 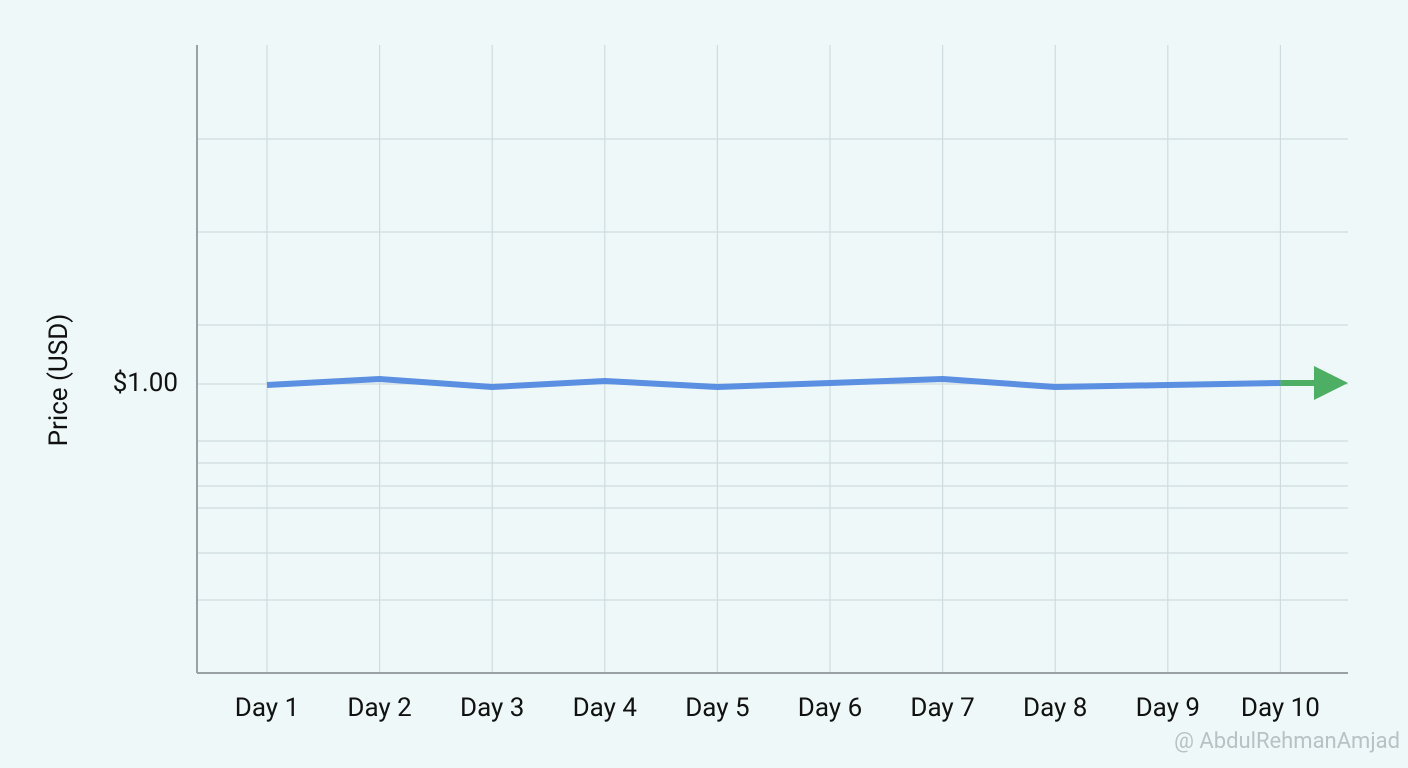 I want to click on y-axis-label: Price (USD), so click(x=59, y=380).